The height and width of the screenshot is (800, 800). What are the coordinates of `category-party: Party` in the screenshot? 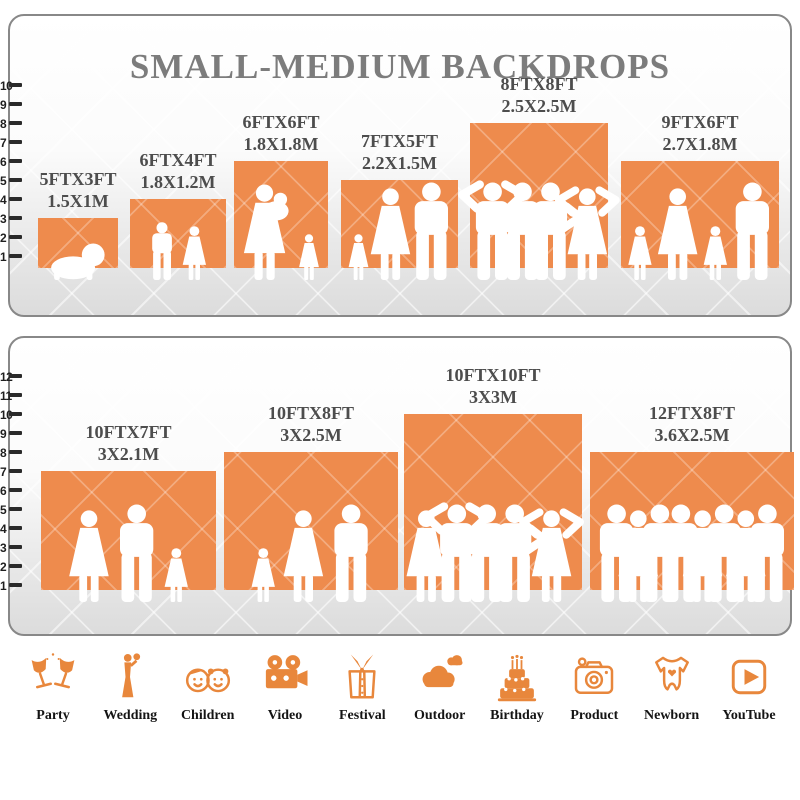 It's located at (53, 687).